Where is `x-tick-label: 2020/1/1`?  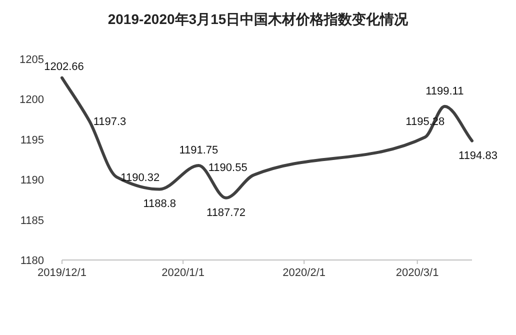 x-tick-label: 2020/1/1 is located at coordinates (183, 273).